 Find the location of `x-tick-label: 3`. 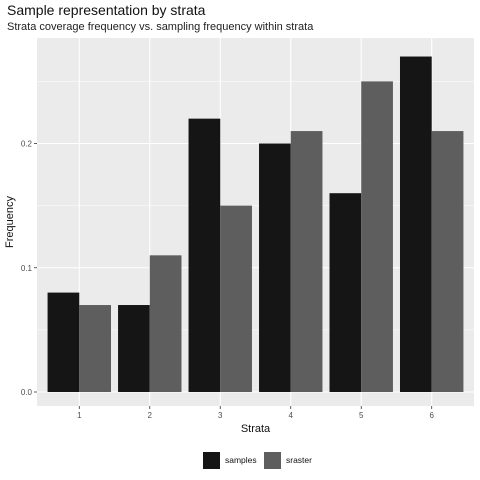

x-tick-label: 3 is located at coordinates (220, 415).